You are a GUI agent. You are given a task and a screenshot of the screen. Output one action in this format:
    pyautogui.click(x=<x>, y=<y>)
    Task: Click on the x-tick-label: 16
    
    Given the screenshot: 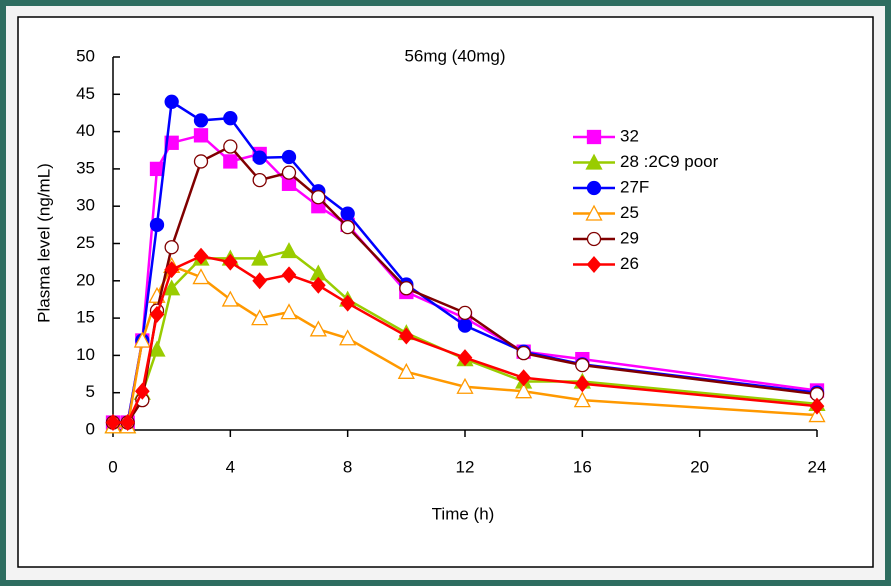 What is the action you would take?
    pyautogui.click(x=582, y=466)
    